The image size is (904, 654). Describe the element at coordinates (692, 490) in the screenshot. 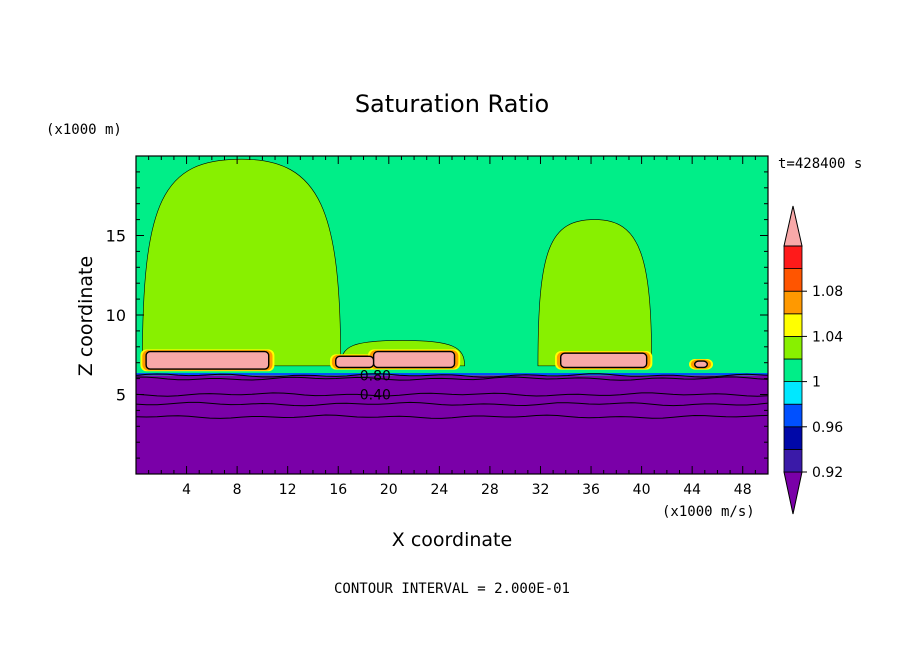

I see `x-tick-label: 44` at that location.